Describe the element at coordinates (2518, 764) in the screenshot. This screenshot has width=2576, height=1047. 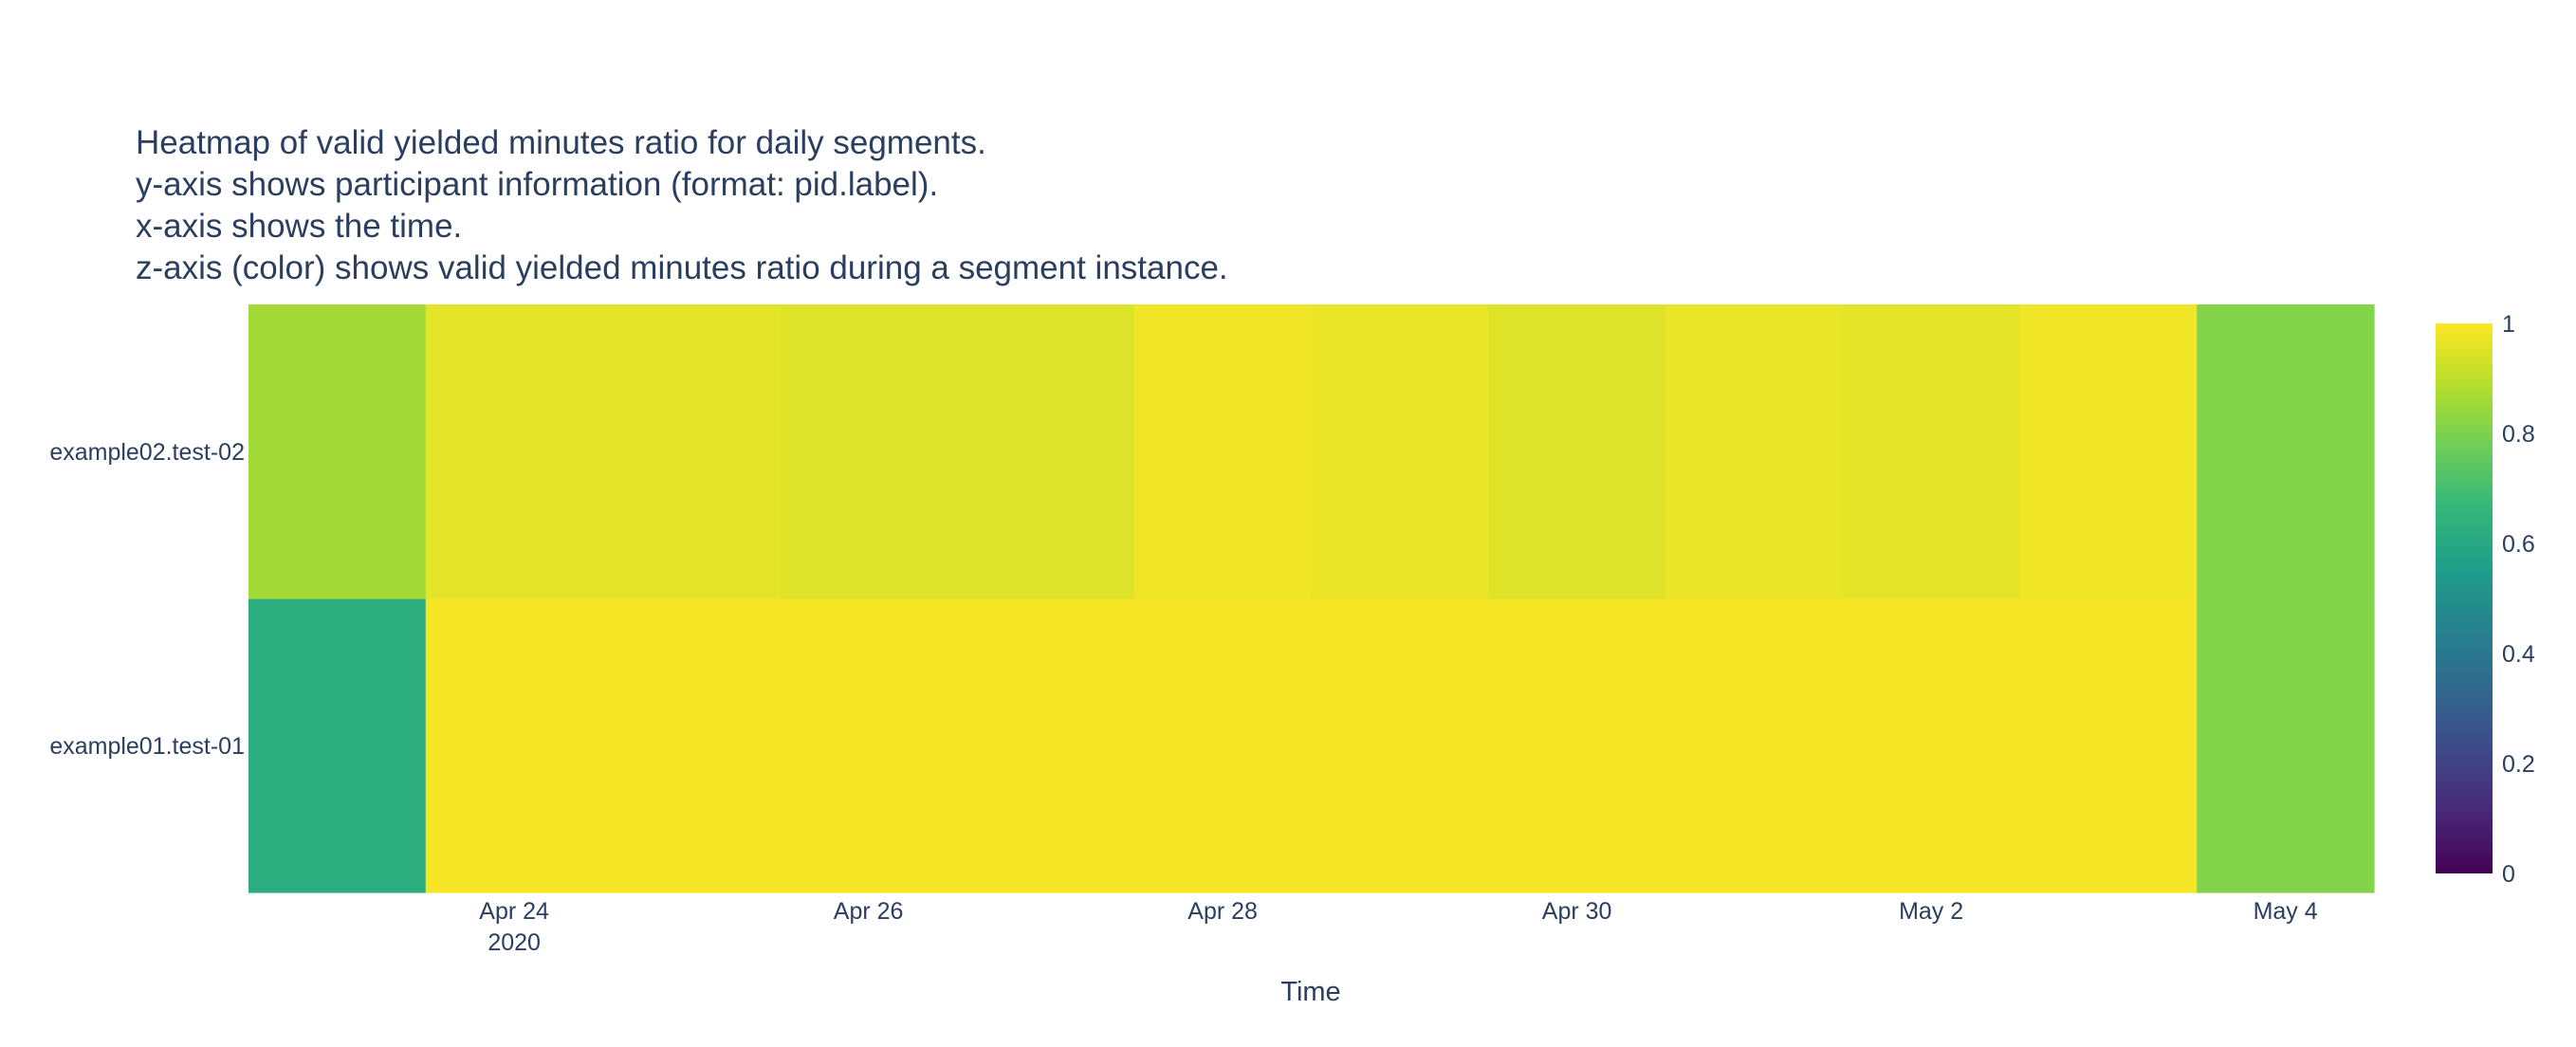
I see `colorbar-tick-label: 0.2` at that location.